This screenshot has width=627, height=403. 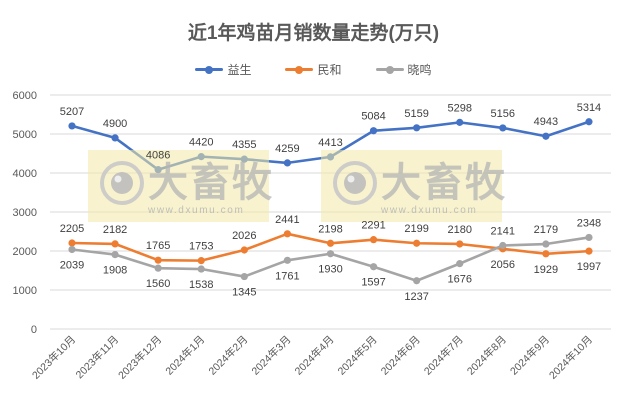 I want to click on data-label: 1753, so click(x=201, y=247).